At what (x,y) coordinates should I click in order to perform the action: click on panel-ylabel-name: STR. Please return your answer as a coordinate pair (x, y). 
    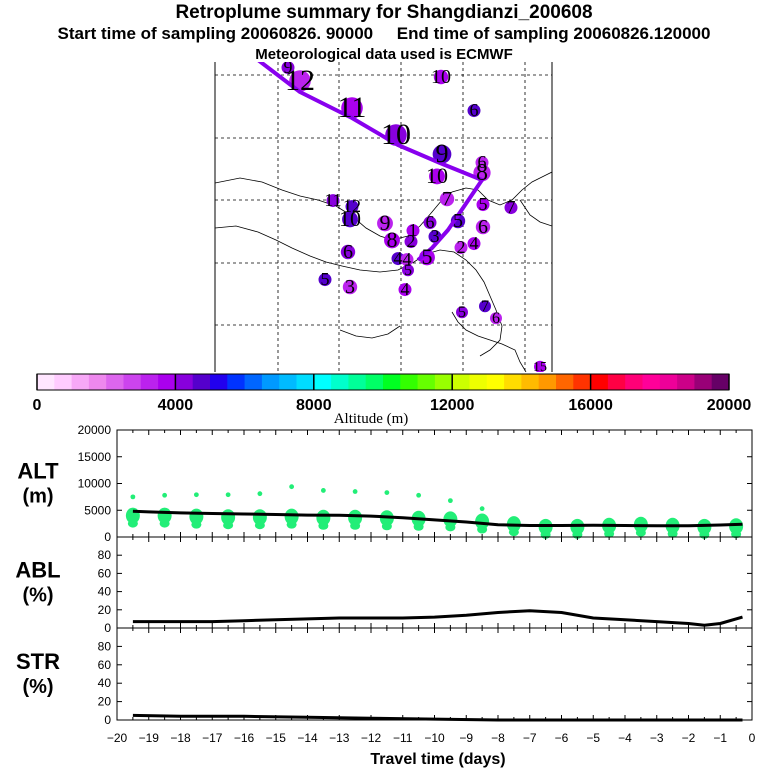
    Looking at the image, I should click on (38, 661).